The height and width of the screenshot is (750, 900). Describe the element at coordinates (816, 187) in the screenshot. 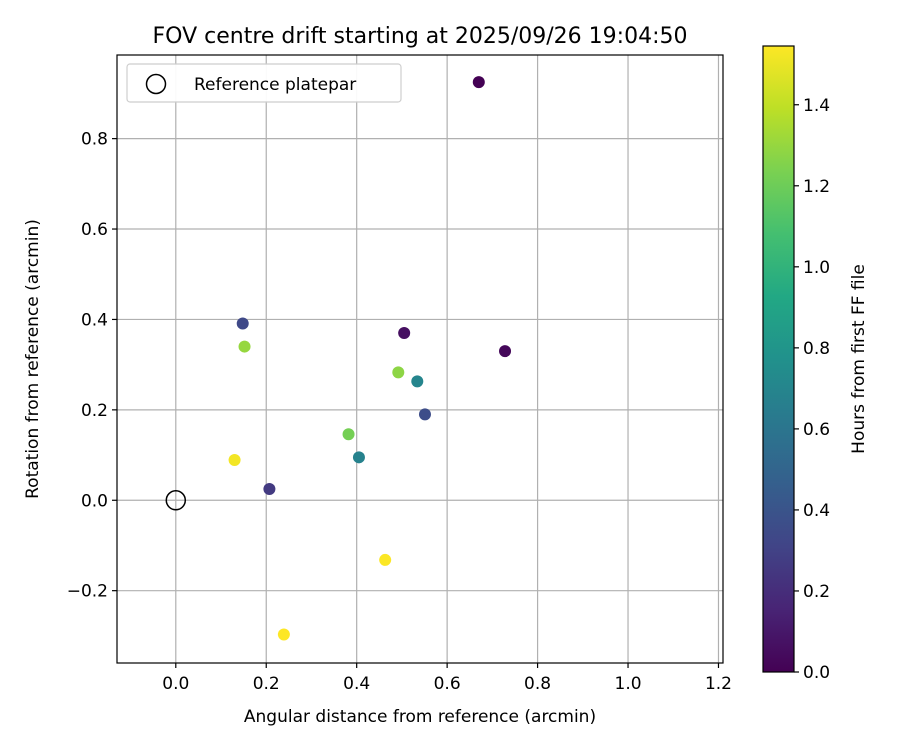

I see `colorbar-tick-label: 1.2` at that location.